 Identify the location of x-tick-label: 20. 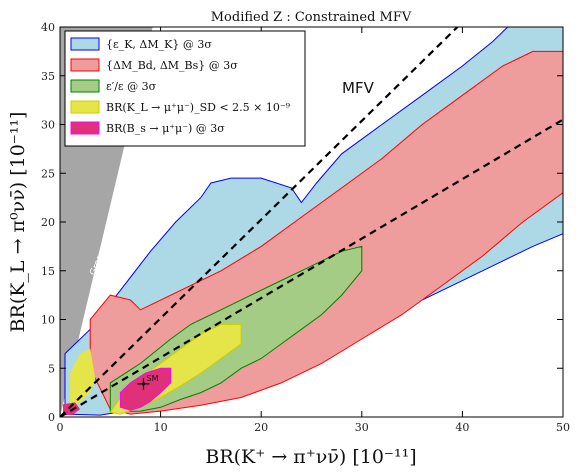
(261, 427).